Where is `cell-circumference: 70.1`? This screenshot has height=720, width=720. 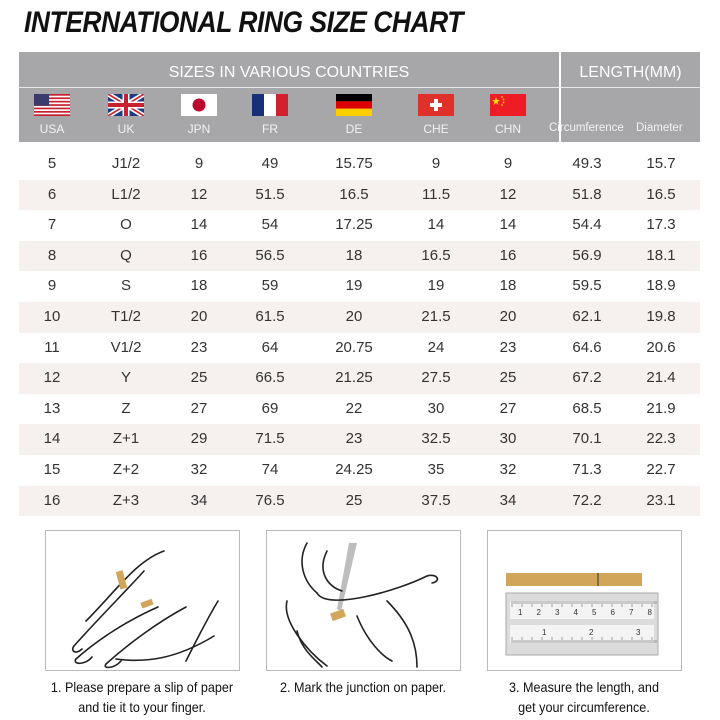
cell-circumference: 70.1 is located at coordinates (587, 439).